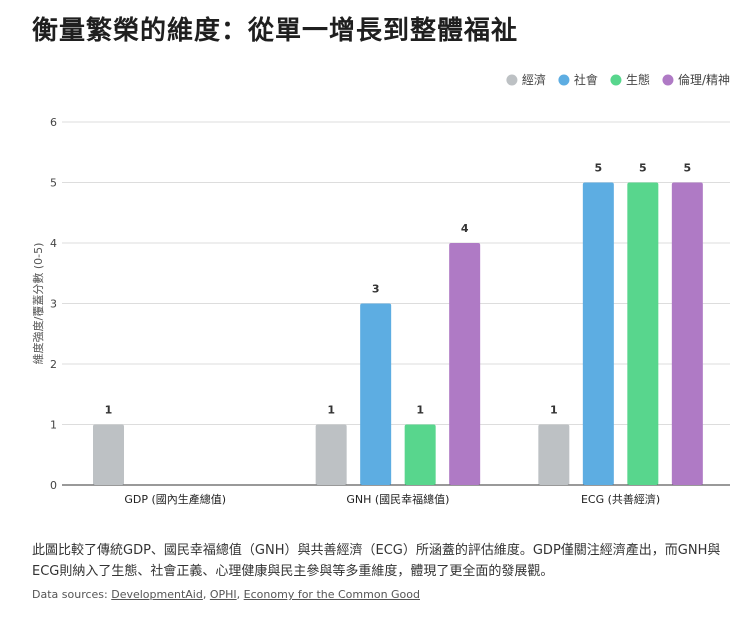 The width and height of the screenshot is (740, 622). What do you see at coordinates (275, 31) in the screenshot?
I see `page-title: 衡量繁榮的維度：從單一增長到整體福祉` at bounding box center [275, 31].